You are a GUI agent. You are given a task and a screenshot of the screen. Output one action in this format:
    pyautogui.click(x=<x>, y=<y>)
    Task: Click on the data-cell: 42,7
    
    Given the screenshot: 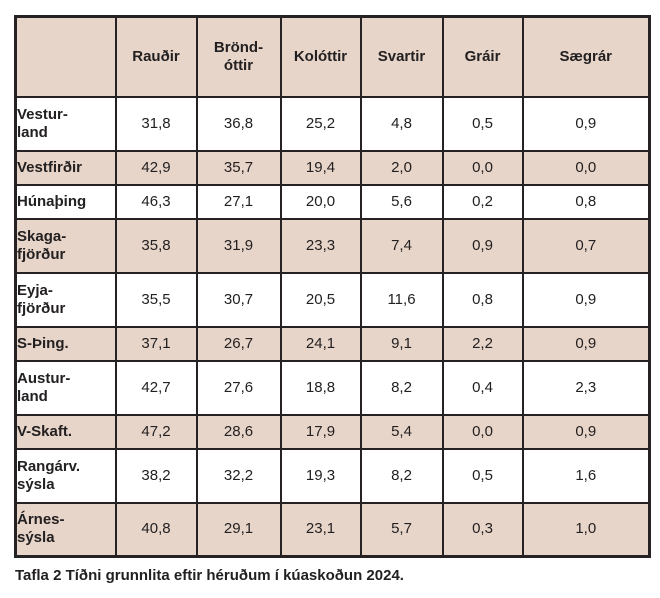 What is the action you would take?
    pyautogui.click(x=156, y=387)
    